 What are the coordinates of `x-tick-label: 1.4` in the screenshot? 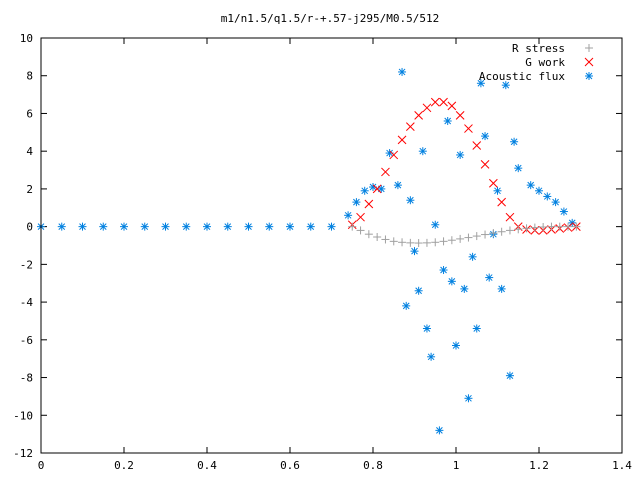 It's located at (622, 465).